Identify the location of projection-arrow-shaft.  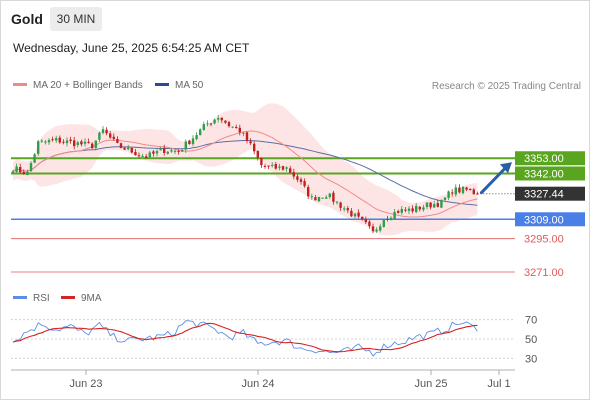
(494, 179).